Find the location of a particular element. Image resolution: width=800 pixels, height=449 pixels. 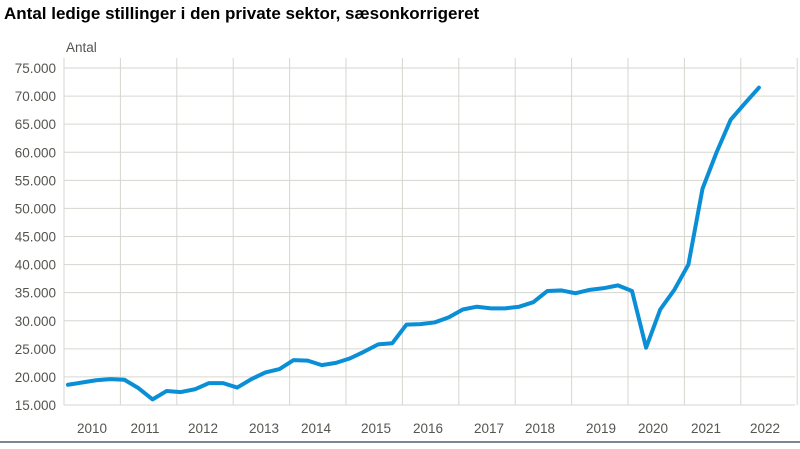

y-tick-label: 50.000 is located at coordinates (35, 208).